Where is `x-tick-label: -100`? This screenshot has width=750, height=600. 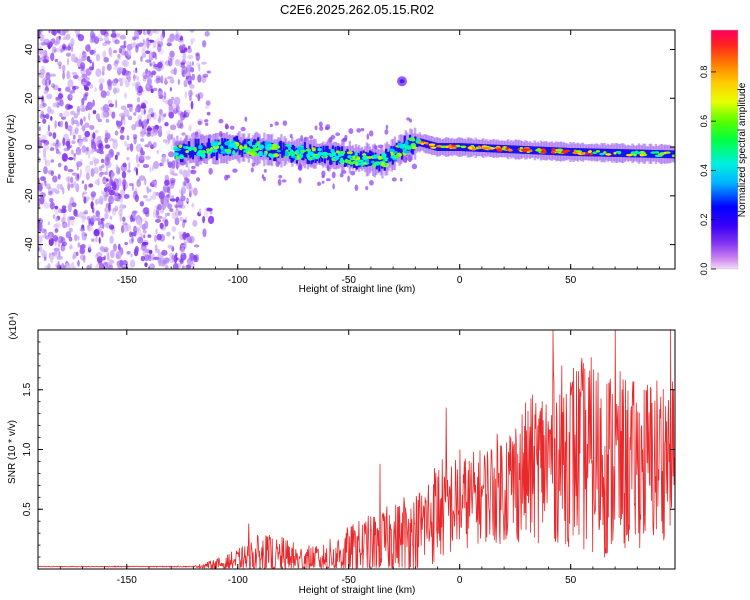
x-tick-label: -100 is located at coordinates (238, 280).